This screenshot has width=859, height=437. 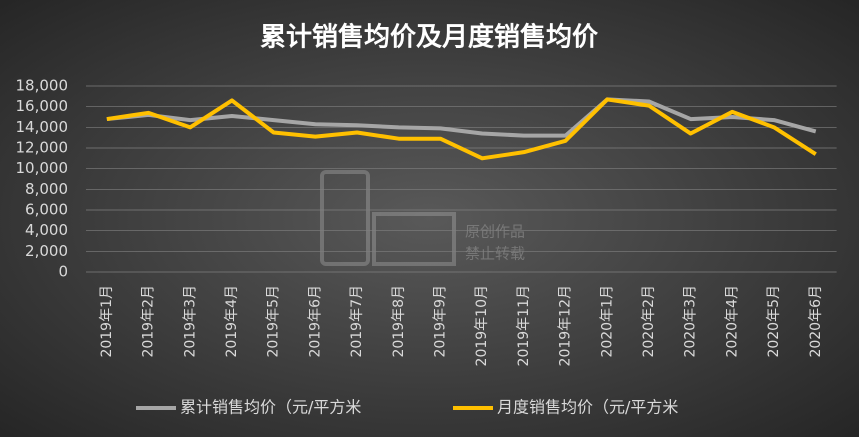 What do you see at coordinates (774, 321) in the screenshot?
I see `x-tick-label: 2020年5月` at bounding box center [774, 321].